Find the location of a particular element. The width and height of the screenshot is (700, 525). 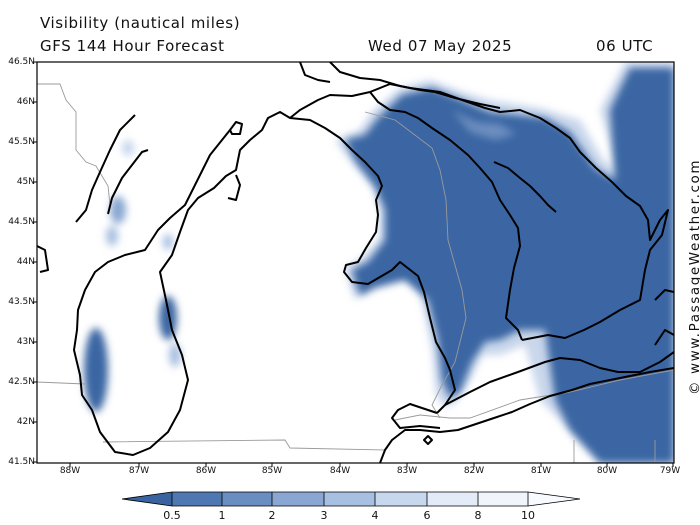

lat-label: 46N is located at coordinates (25, 102).